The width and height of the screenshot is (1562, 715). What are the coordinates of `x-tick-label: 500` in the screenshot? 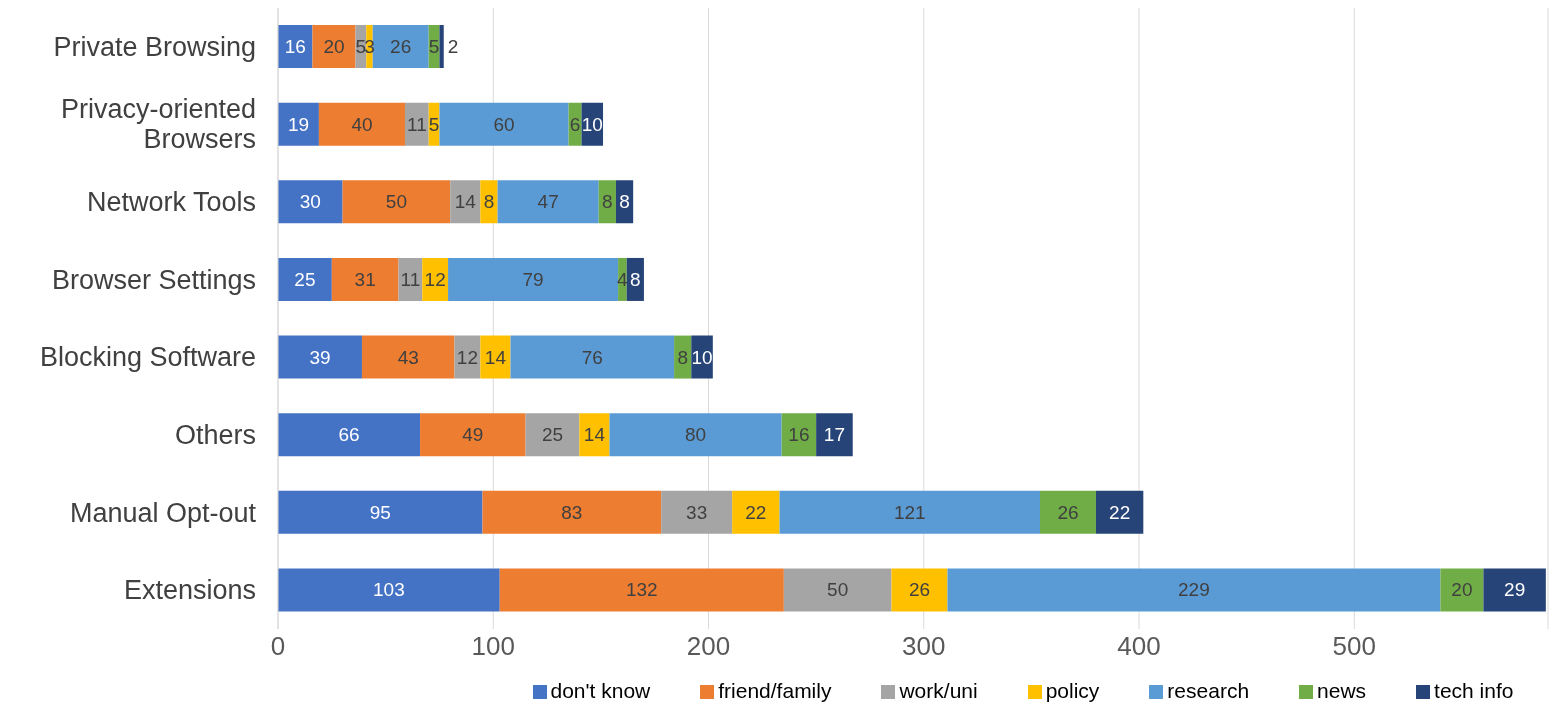 It's located at (1354, 646).